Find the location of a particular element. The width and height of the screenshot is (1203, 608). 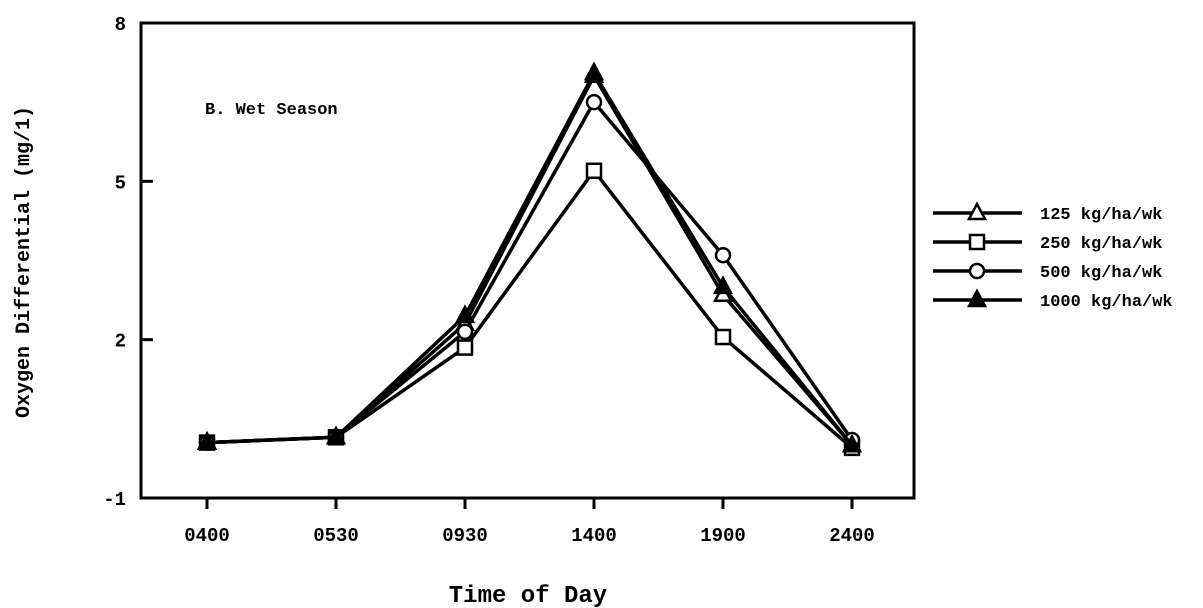

legend-marker-triangle-filled is located at coordinates (977, 298).